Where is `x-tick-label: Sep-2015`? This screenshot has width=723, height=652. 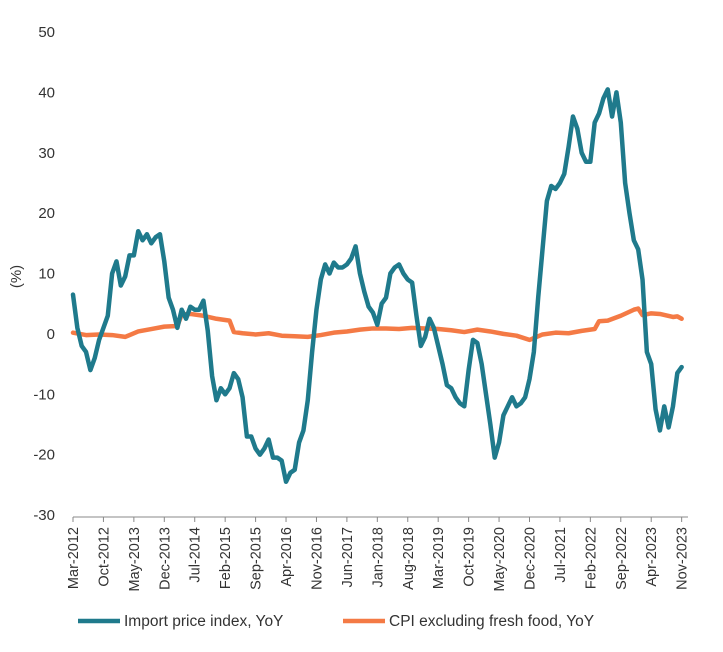
x-tick-label: Sep-2015 is located at coordinates (257, 558).